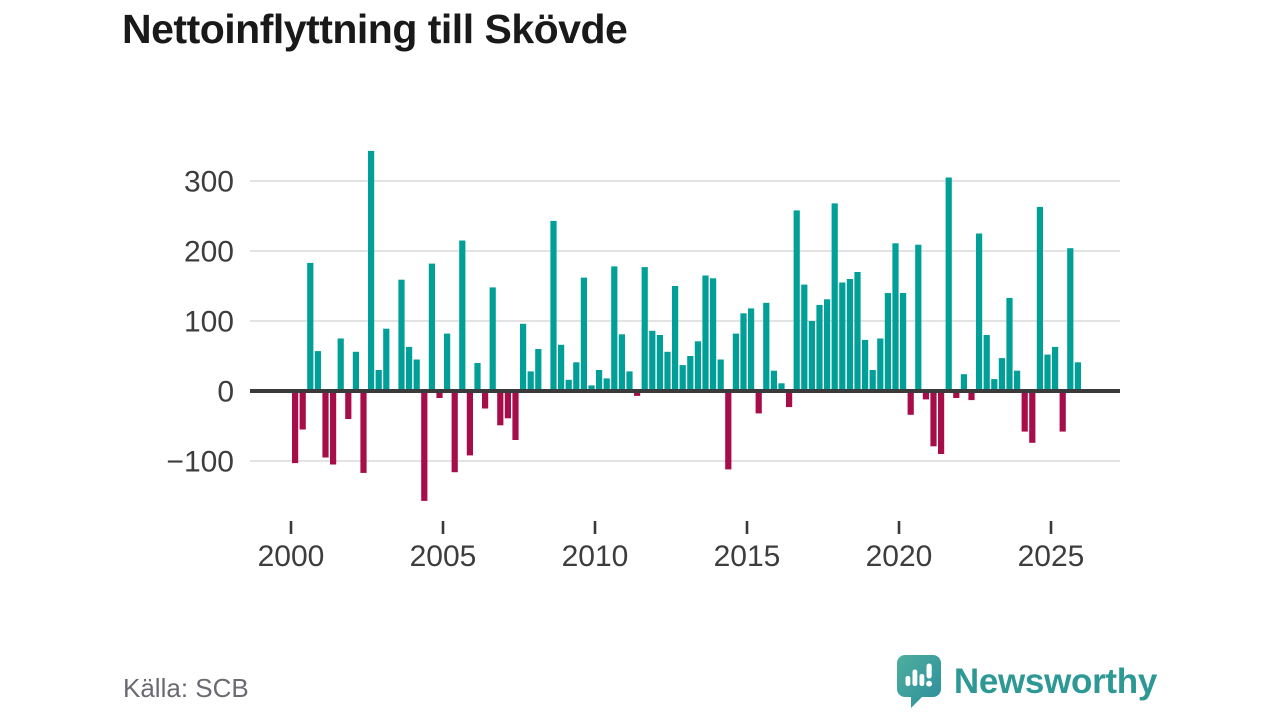  What do you see at coordinates (561, 367) in the screenshot?
I see `bar-2008-q4` at bounding box center [561, 367].